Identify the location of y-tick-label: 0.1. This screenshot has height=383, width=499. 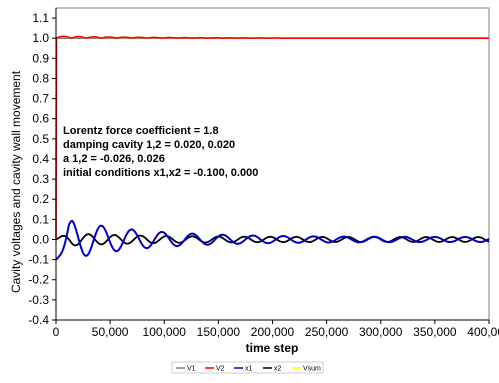
(40, 219).